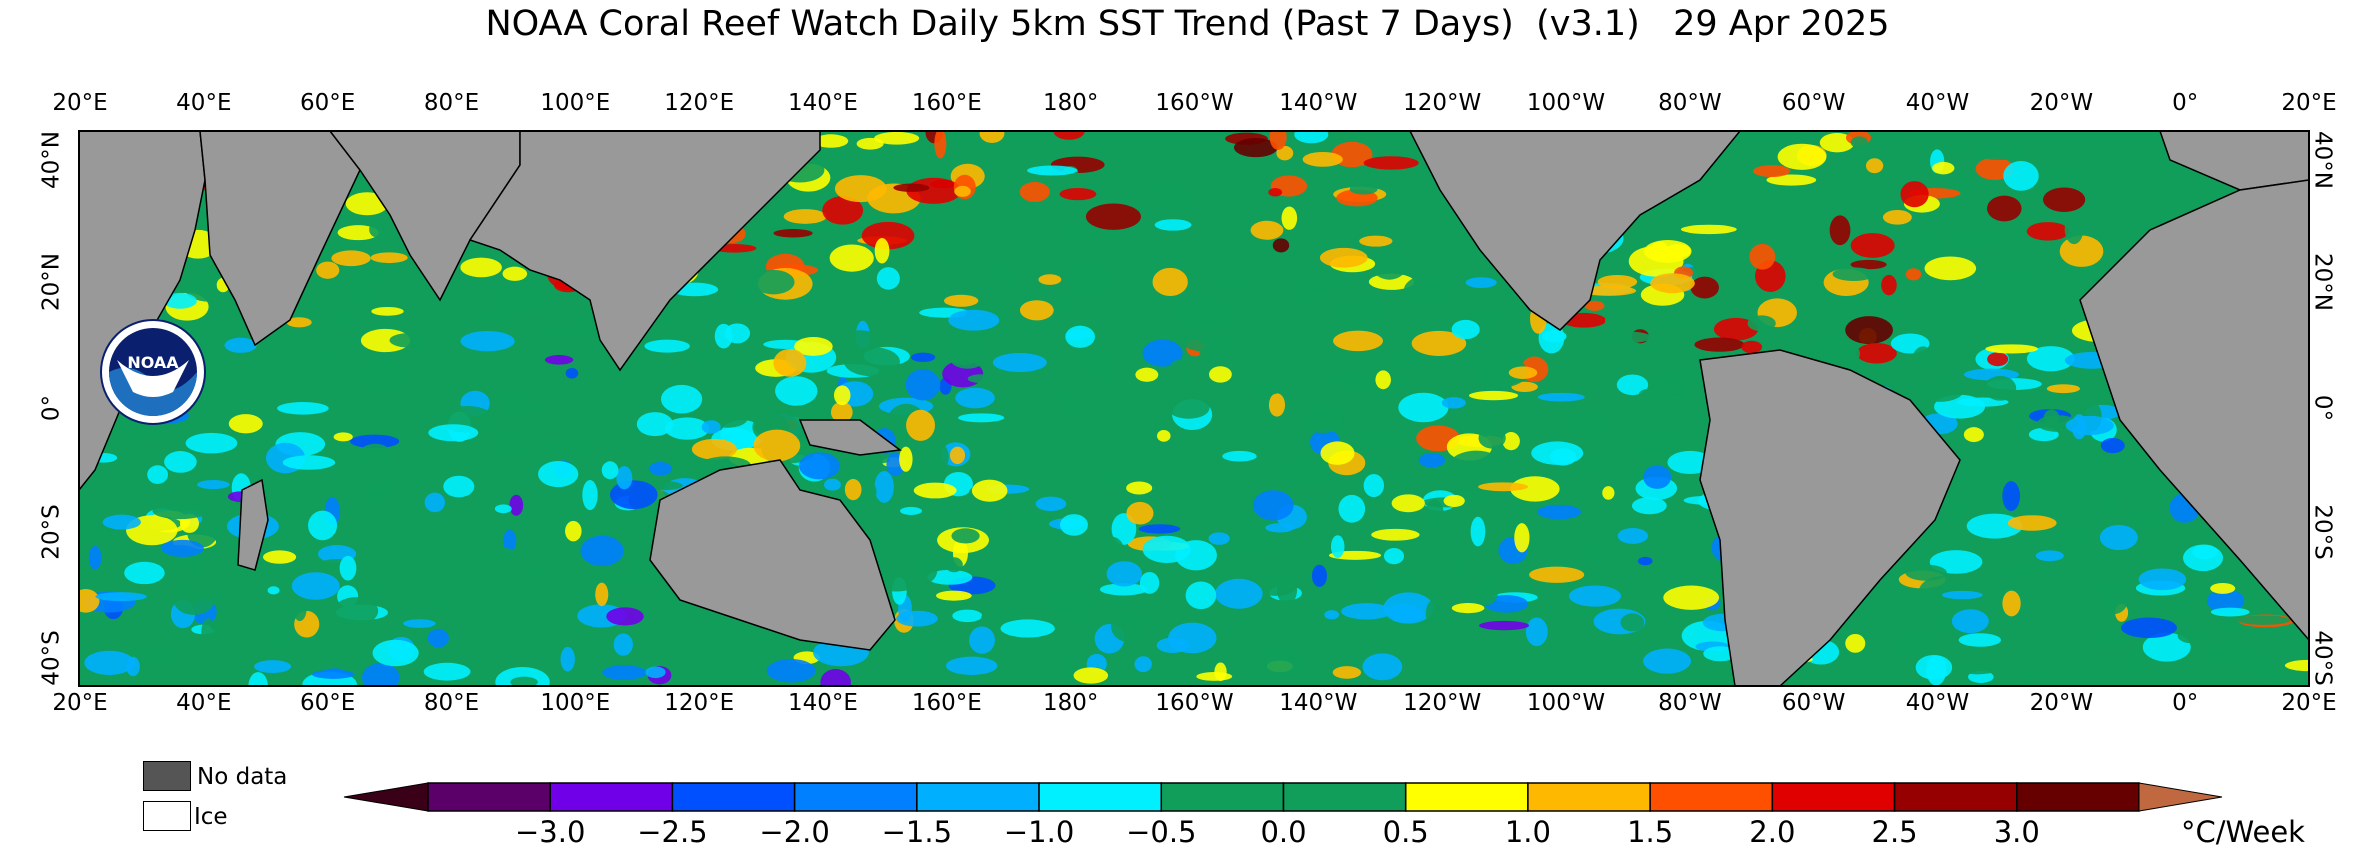  What do you see at coordinates (644, 251) in the screenshot?
I see `land-asia-east` at bounding box center [644, 251].